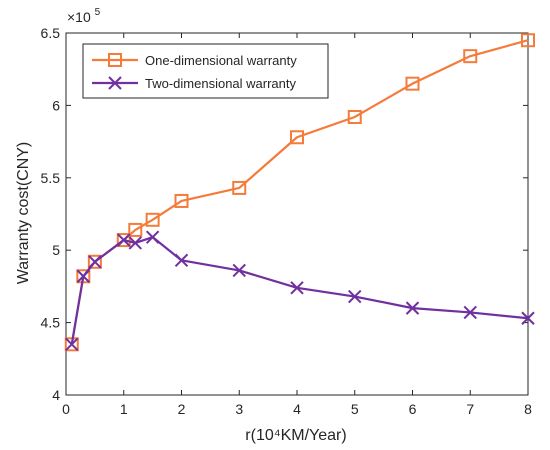 The width and height of the screenshot is (550, 450). Describe the element at coordinates (56, 105) in the screenshot. I see `y-tick-label: 6` at that location.